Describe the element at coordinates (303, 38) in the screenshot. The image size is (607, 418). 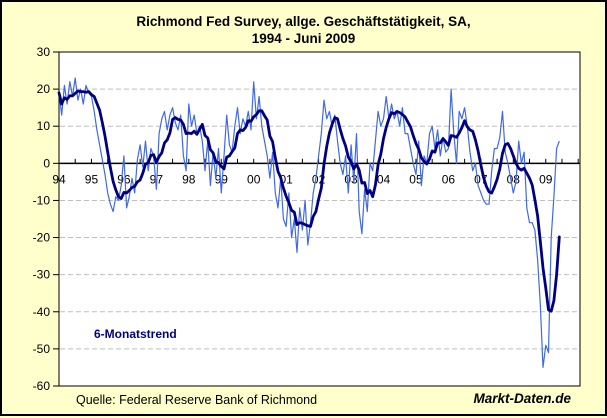
I see `chart-title-line2: 1994 - Juni 2009` at that location.